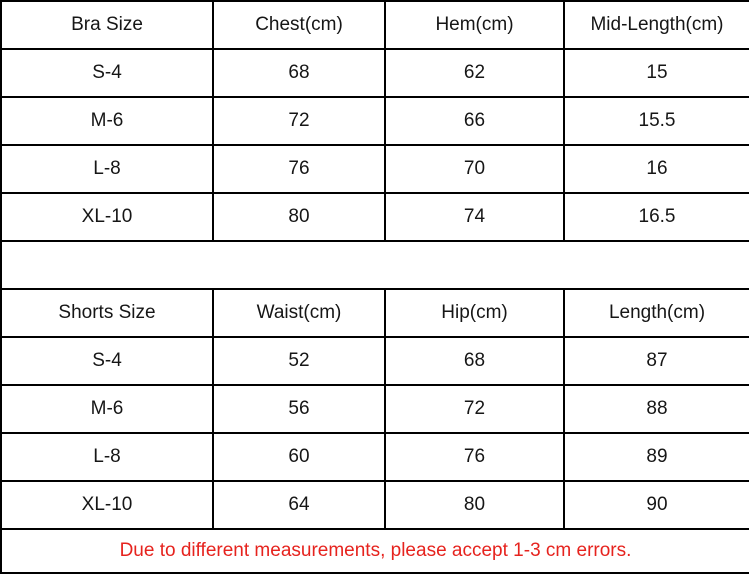  What do you see at coordinates (656, 409) in the screenshot?
I see `shorts-length-cell: 88` at bounding box center [656, 409].